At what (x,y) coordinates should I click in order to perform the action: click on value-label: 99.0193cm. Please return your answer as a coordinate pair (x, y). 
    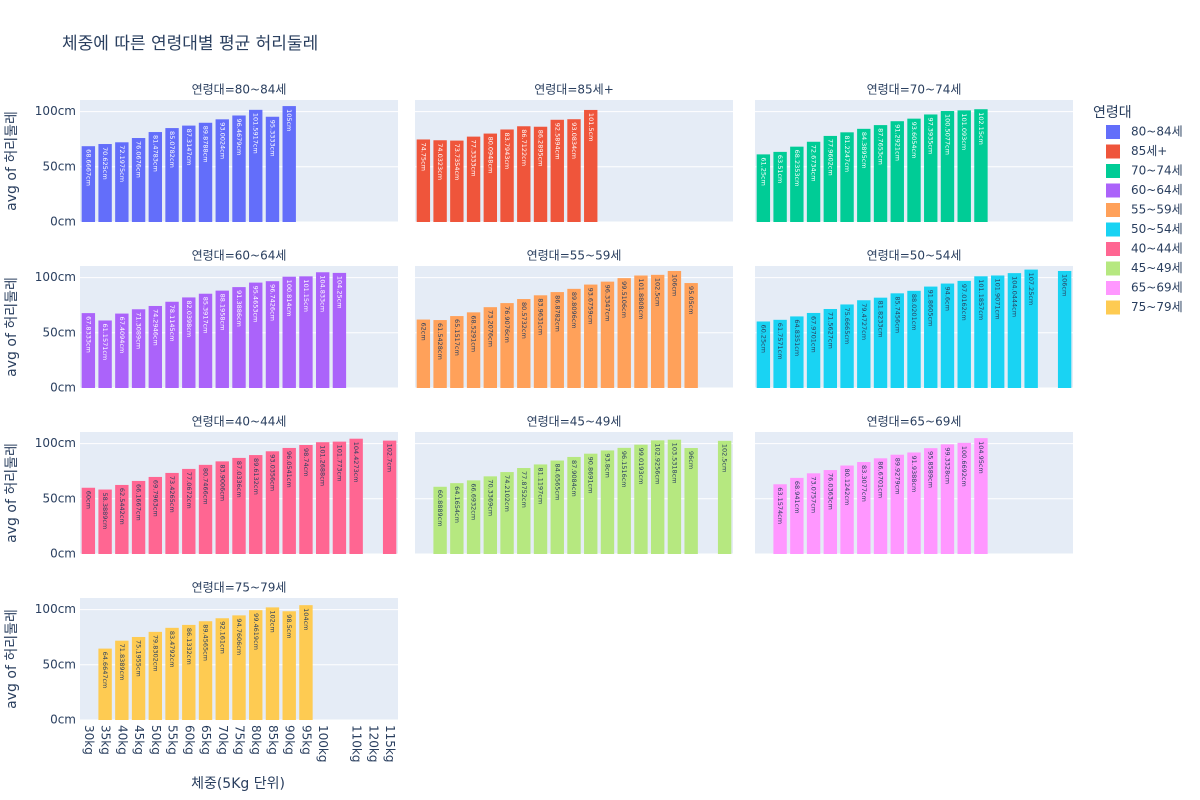
    Looking at the image, I should click on (641, 466).